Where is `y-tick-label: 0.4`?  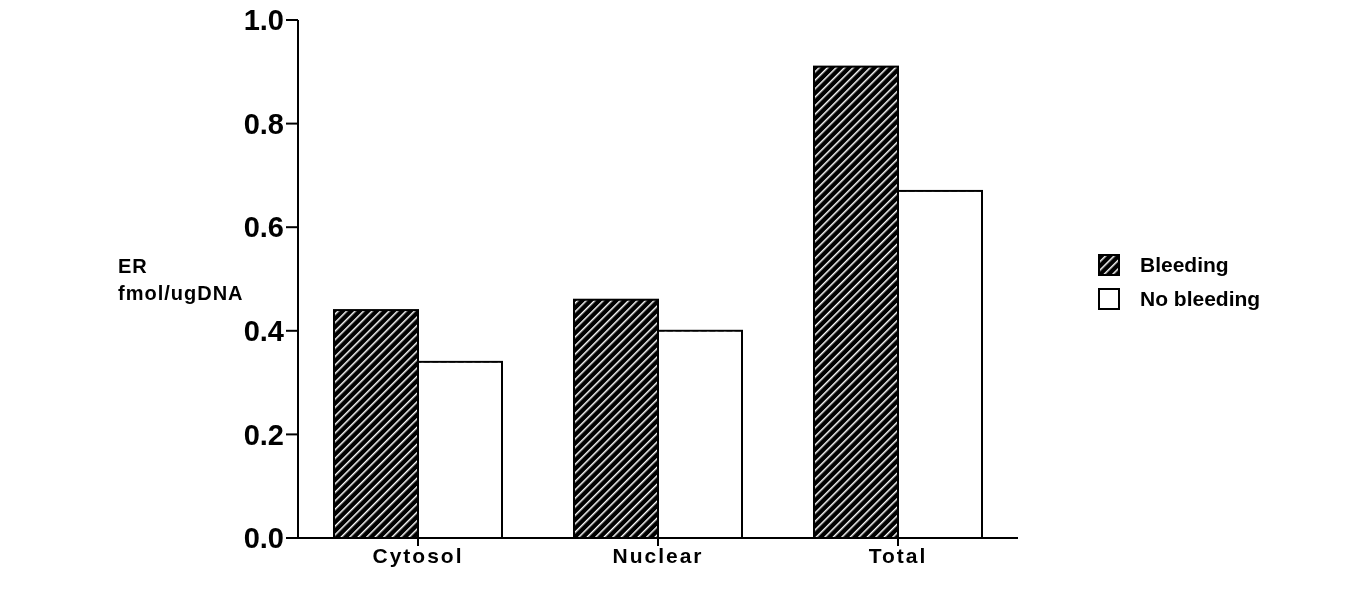 y-tick-label: 0.4 is located at coordinates (263, 331).